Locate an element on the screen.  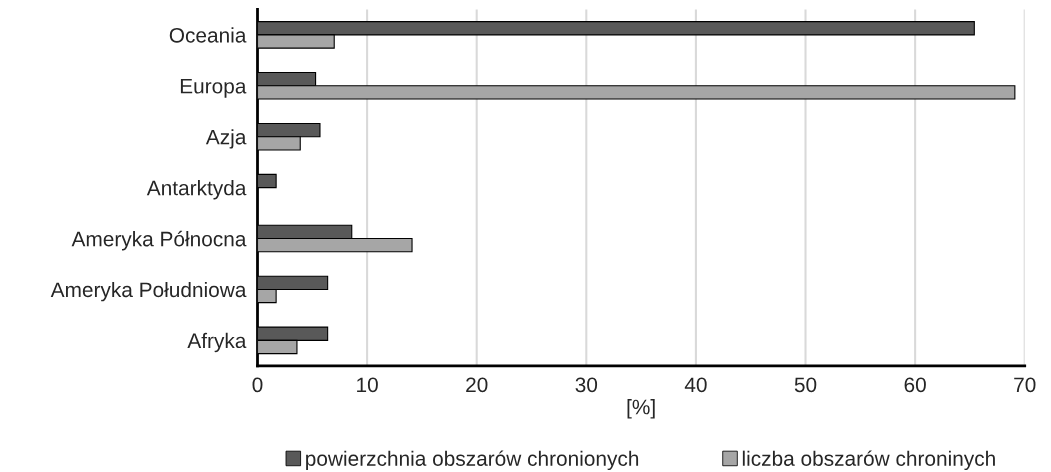
x-tick-label: 60 is located at coordinates (915, 385).